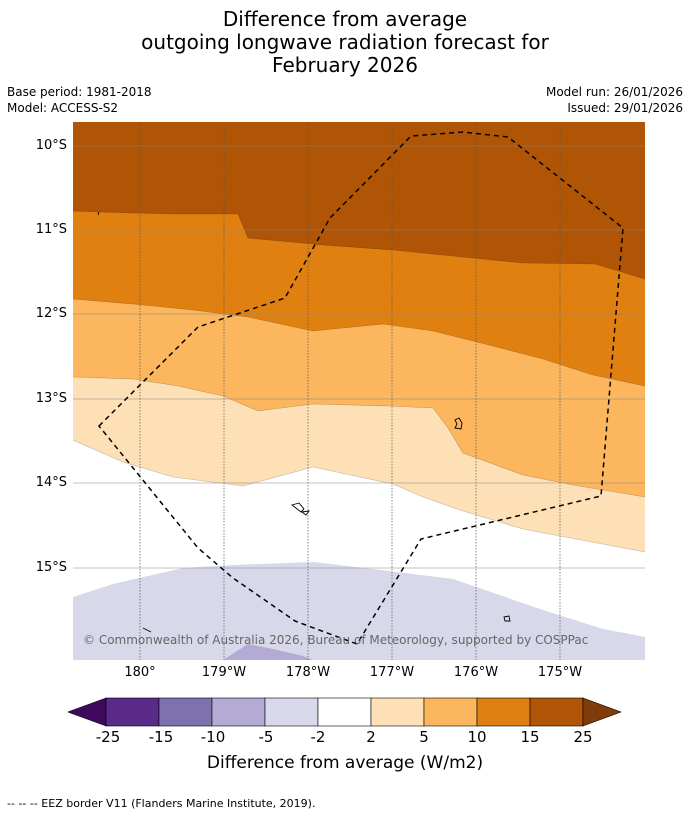  What do you see at coordinates (371, 737) in the screenshot?
I see `colorbar-tick: 2` at bounding box center [371, 737].